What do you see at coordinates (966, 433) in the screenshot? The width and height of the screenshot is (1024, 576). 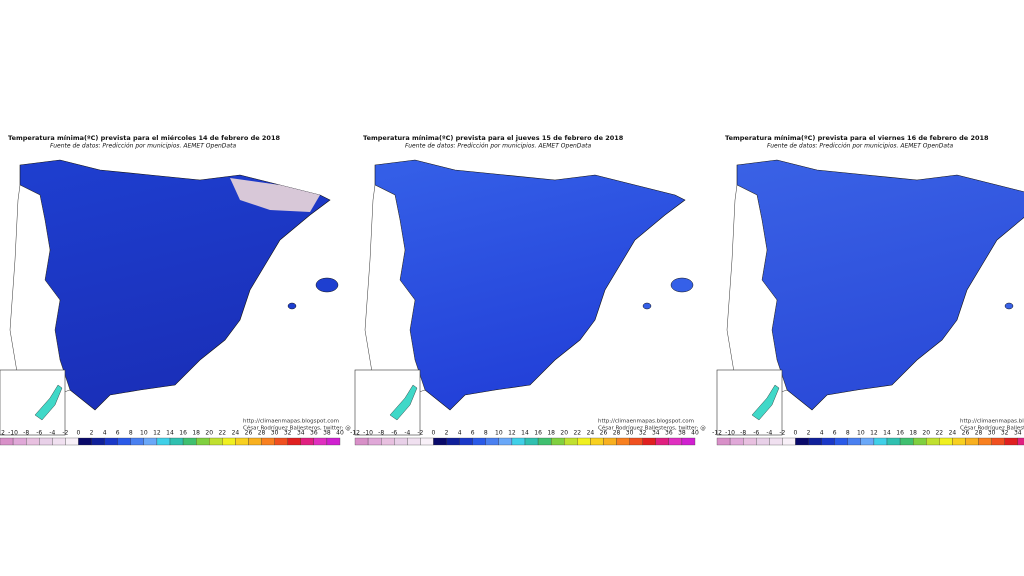 I see `legend-label: 26` at bounding box center [966, 433].